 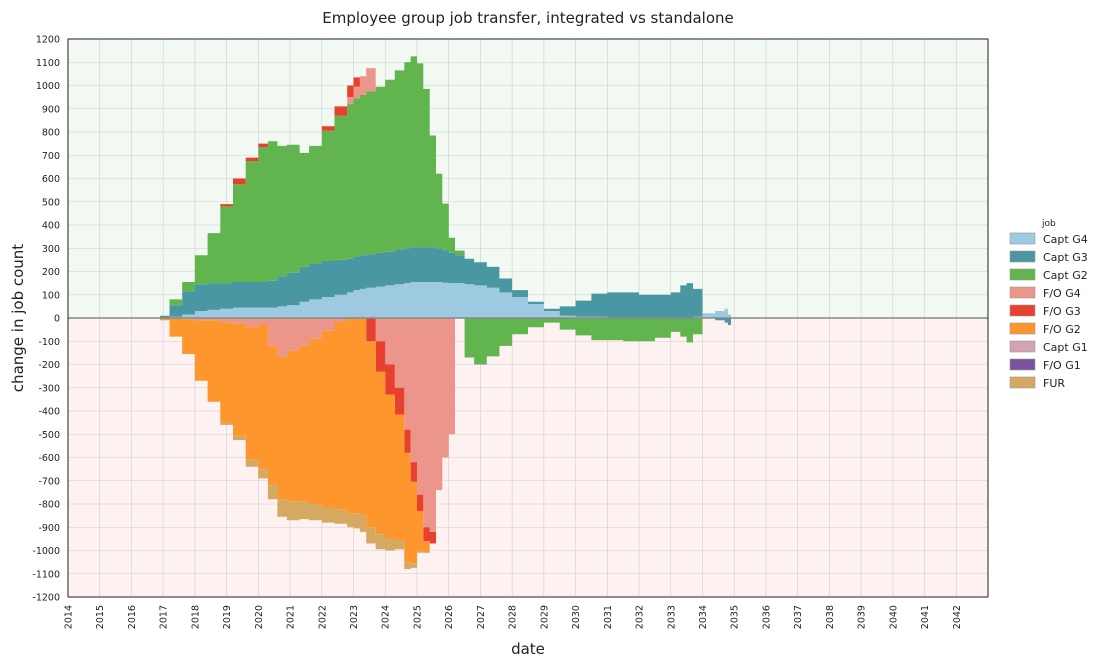 What do you see at coordinates (291, 617) in the screenshot?
I see `x-tick-label: 2021` at bounding box center [291, 617].